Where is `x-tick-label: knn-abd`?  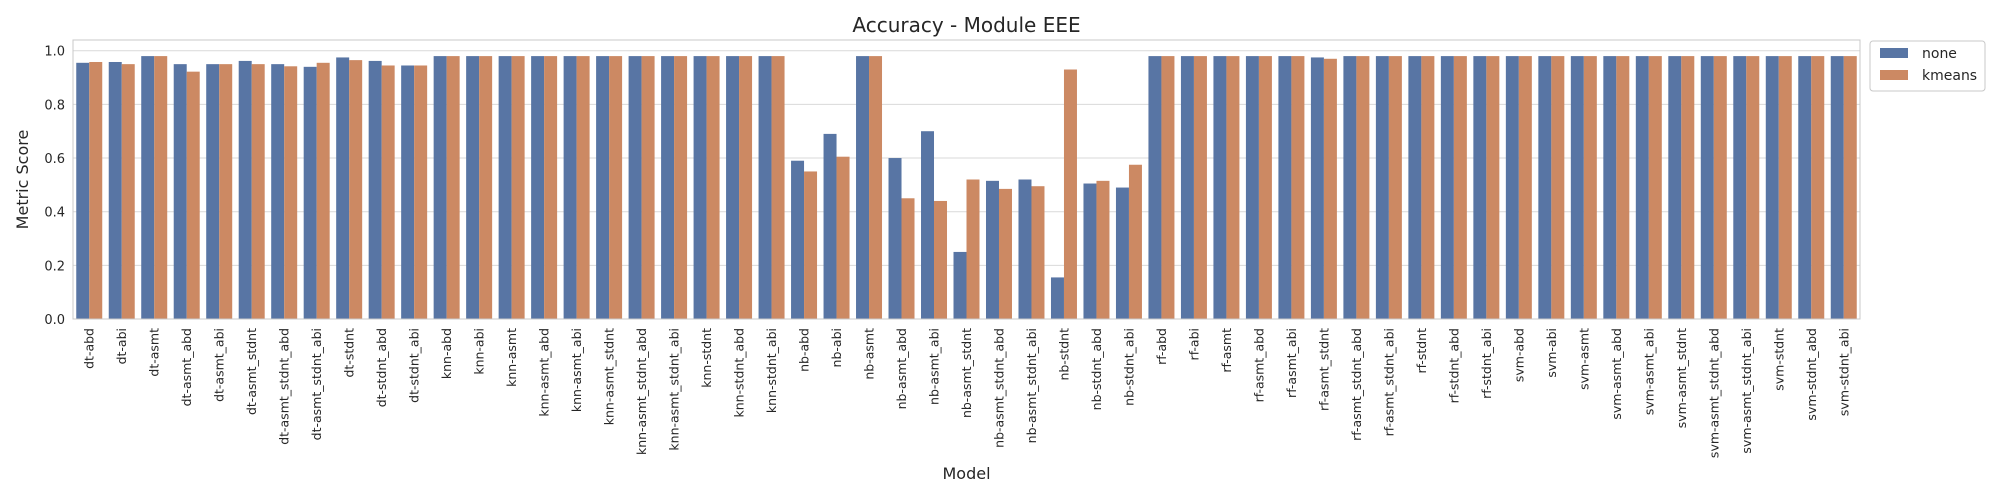 x-tick-label: knn-abd is located at coordinates (446, 353).